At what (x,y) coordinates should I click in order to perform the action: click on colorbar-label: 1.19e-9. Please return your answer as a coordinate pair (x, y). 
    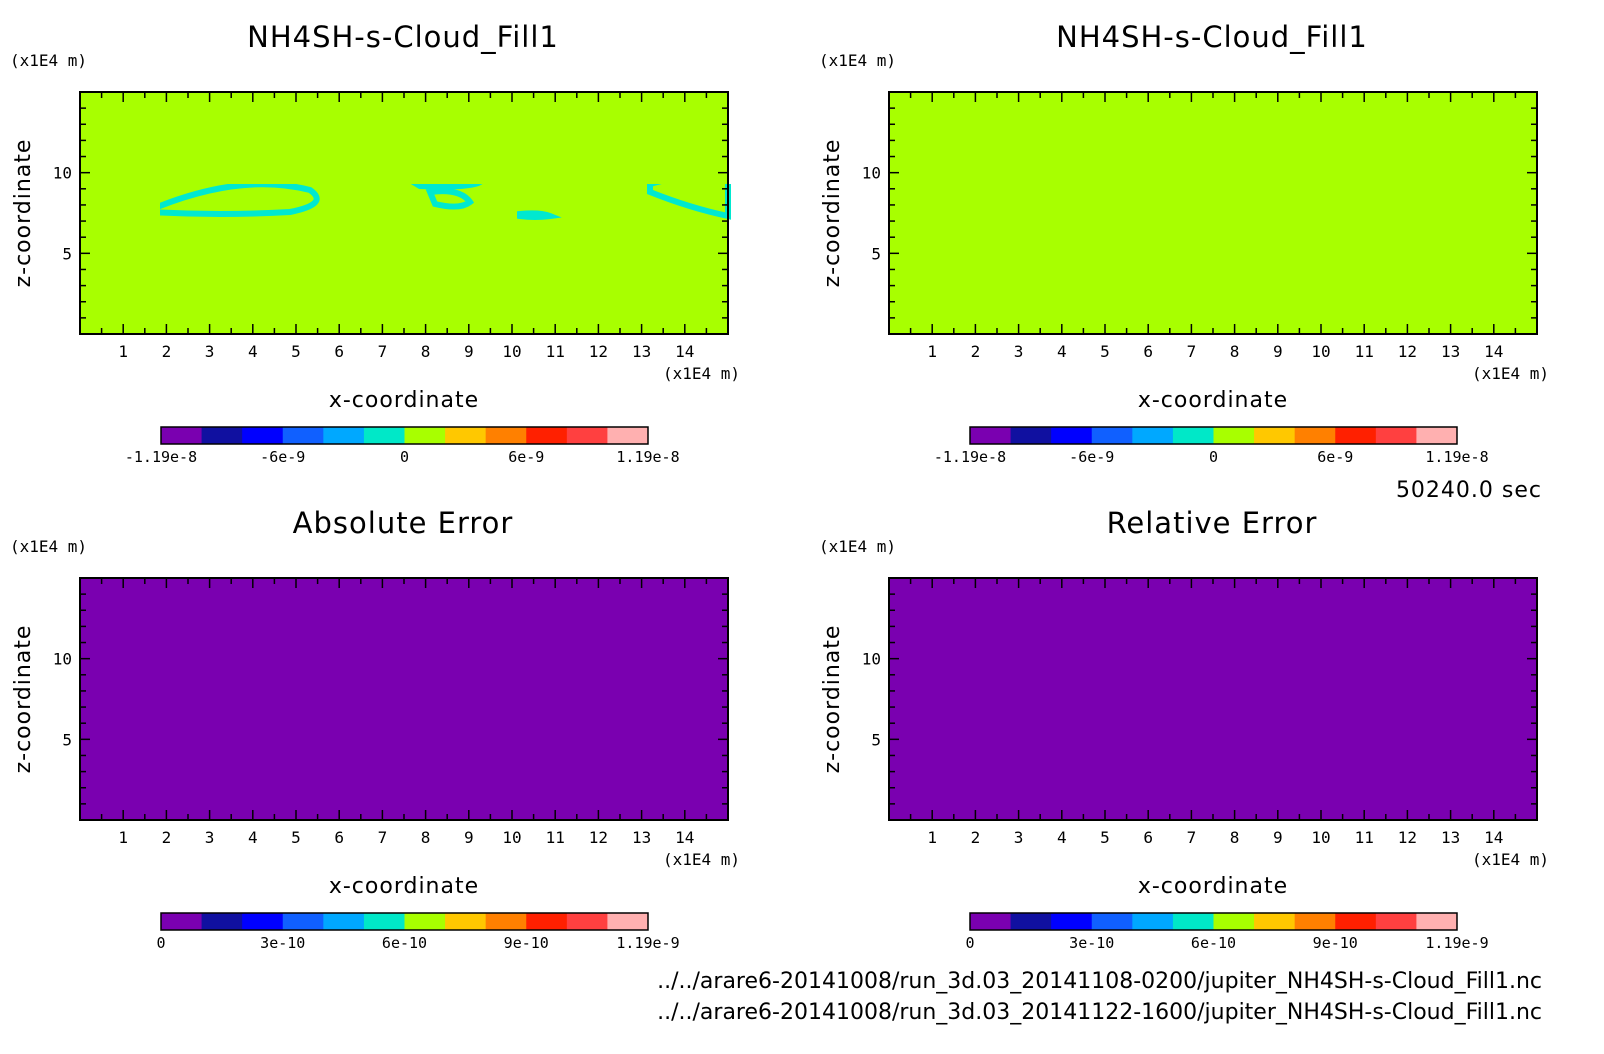
    Looking at the image, I should click on (647, 943).